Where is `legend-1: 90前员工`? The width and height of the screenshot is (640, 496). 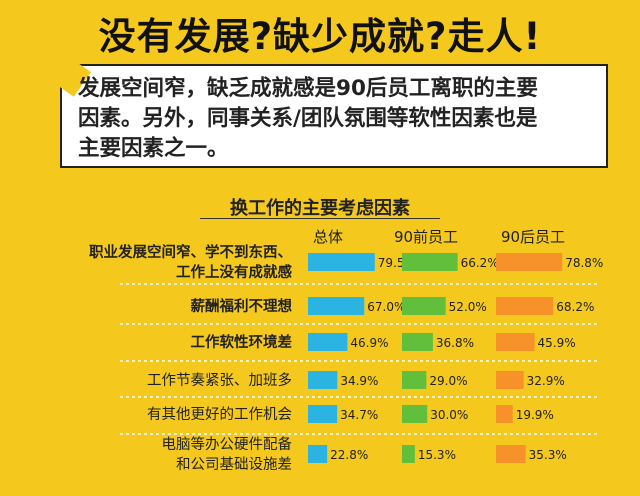
legend-1: 90前员工 is located at coordinates (426, 237).